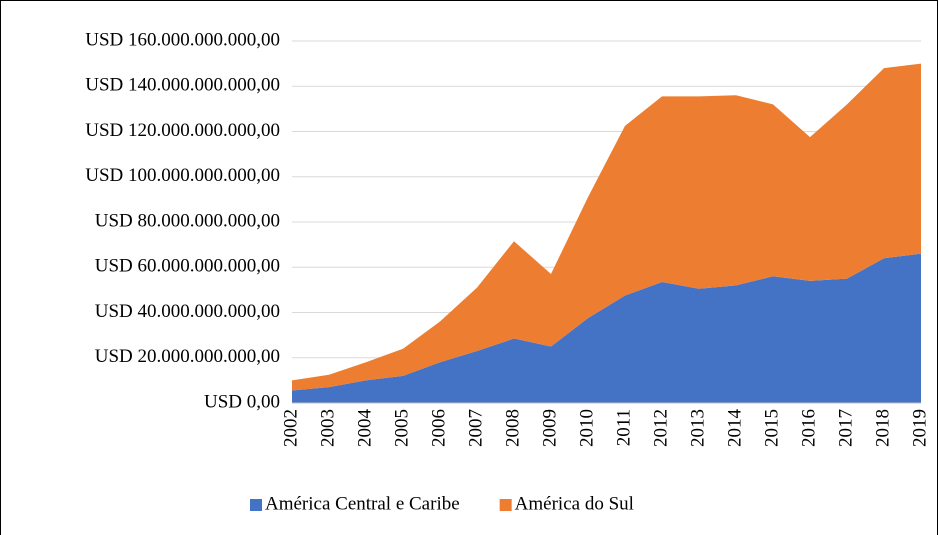  What do you see at coordinates (242, 401) in the screenshot?
I see `y-tick-label: USD 0,00` at bounding box center [242, 401].